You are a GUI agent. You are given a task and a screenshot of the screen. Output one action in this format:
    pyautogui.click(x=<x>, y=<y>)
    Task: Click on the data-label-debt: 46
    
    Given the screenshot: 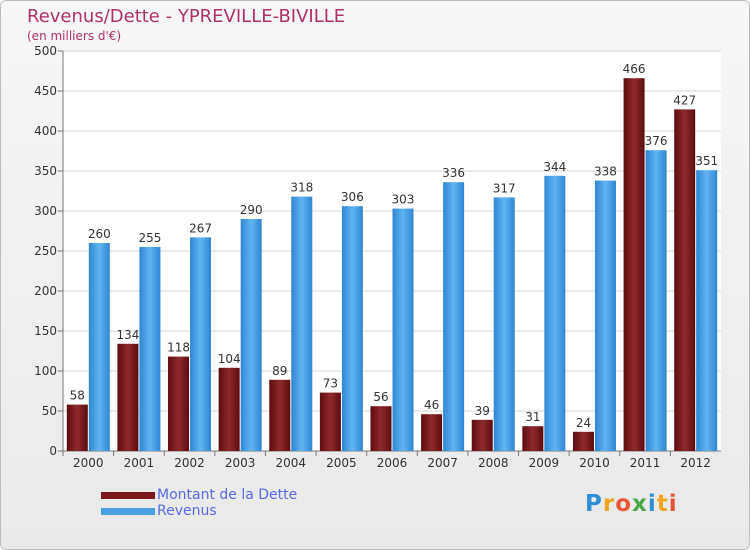 What is the action you would take?
    pyautogui.click(x=431, y=405)
    